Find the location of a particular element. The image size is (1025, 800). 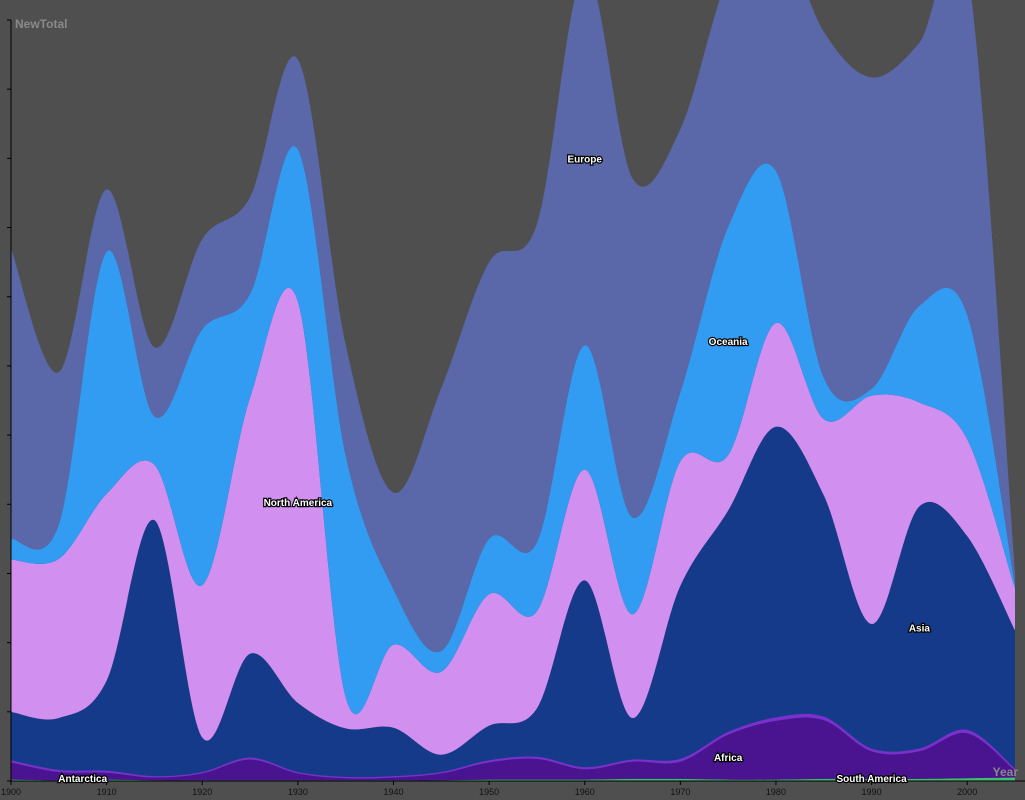

series-label-antarctica: Antarctica is located at coordinates (82, 779).